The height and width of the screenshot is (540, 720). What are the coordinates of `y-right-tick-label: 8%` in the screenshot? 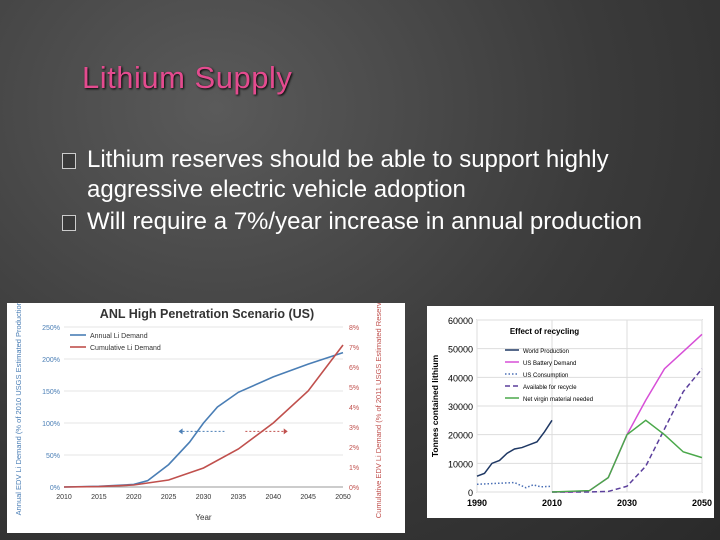 It's located at (354, 328).